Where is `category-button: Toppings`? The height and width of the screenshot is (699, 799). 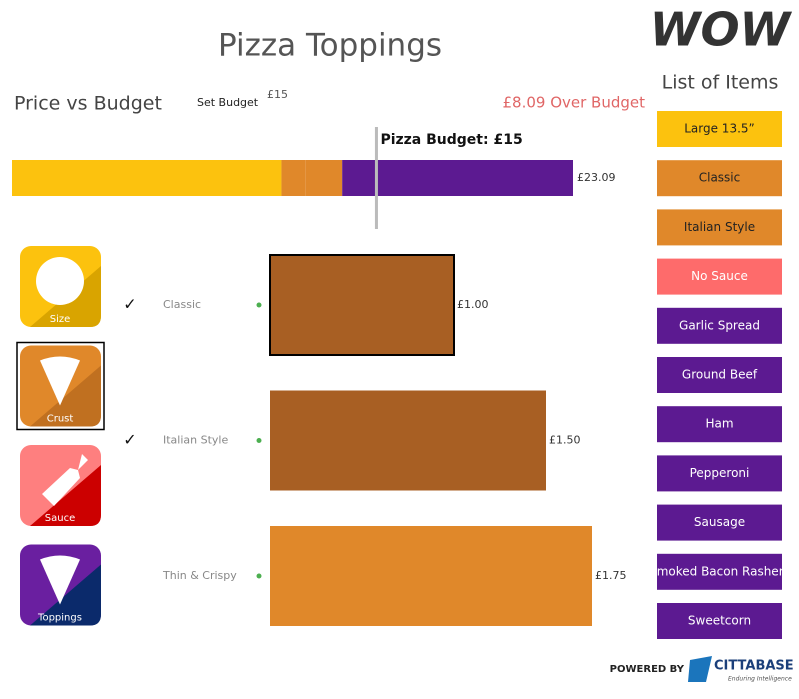
category-button: Toppings is located at coordinates (60, 585).